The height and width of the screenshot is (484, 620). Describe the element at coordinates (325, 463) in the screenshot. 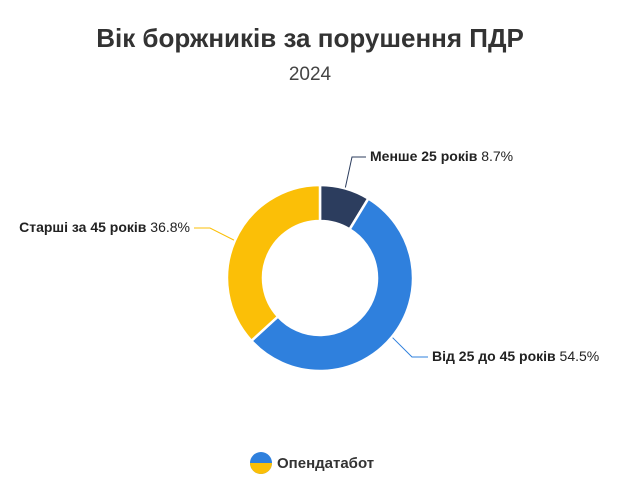

I see `brand-name: Опендатабот` at that location.